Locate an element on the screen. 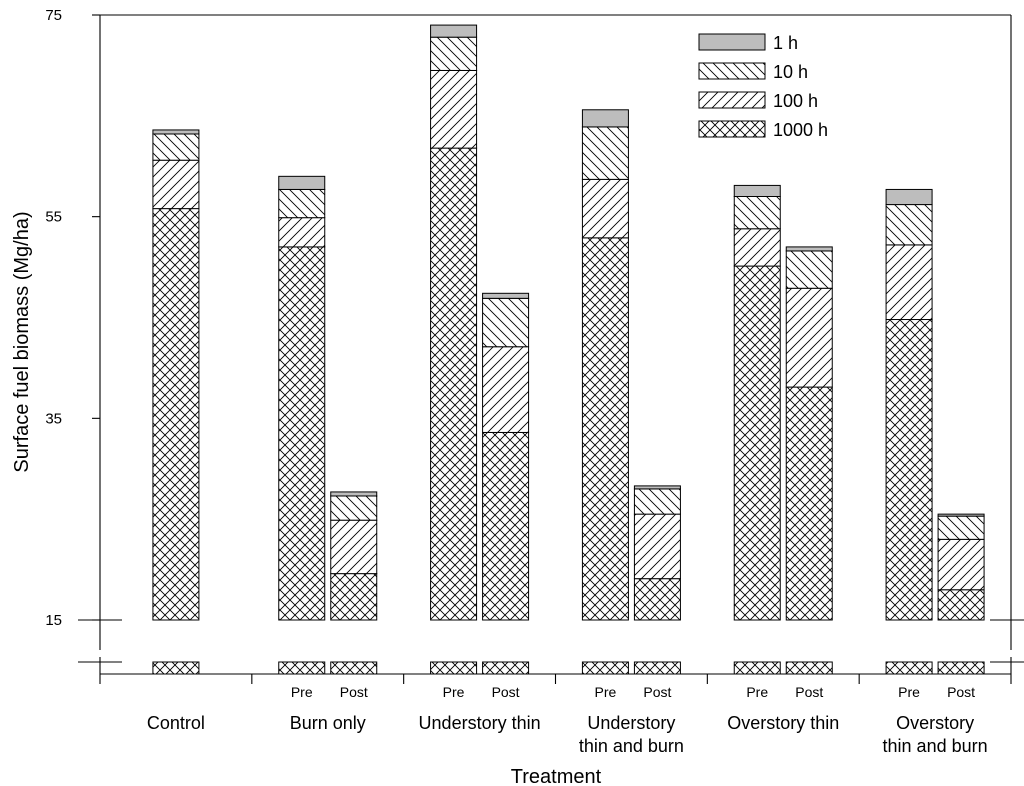  y-tick-label: 35 is located at coordinates (53, 418).